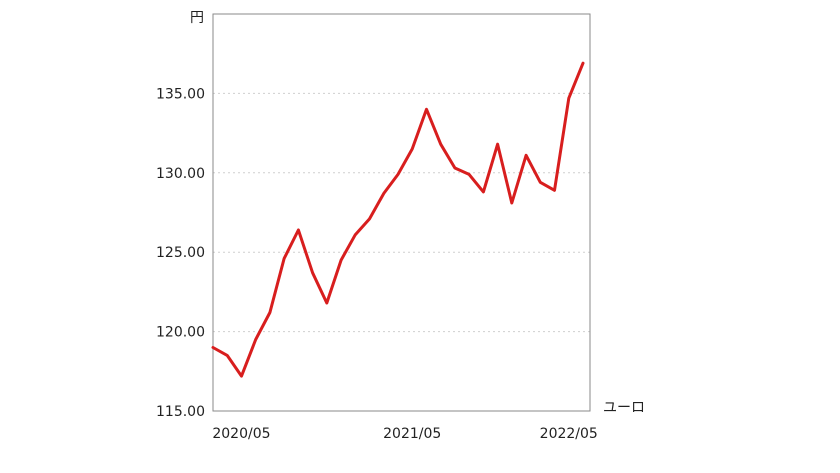  What do you see at coordinates (197, 18) in the screenshot?
I see `y-unit-label: 円` at bounding box center [197, 18].